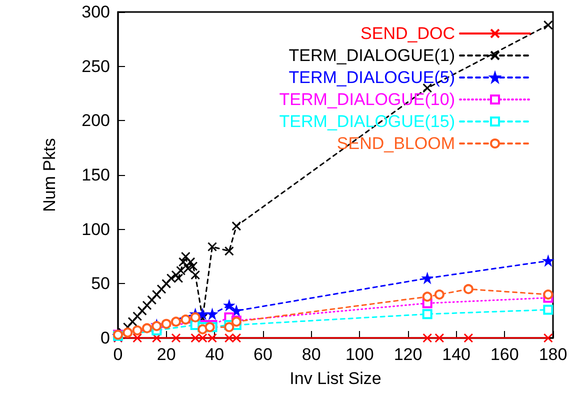 The width and height of the screenshot is (576, 406). I want to click on legend-label: SEND_DOC, so click(407, 33).